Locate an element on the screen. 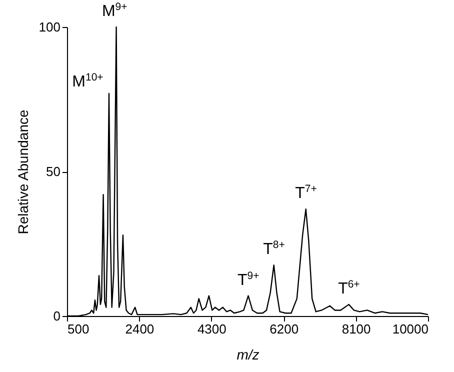 Image resolution: width=454 pixels, height=372 pixels. y-tick-label: 50 is located at coordinates (53, 171).